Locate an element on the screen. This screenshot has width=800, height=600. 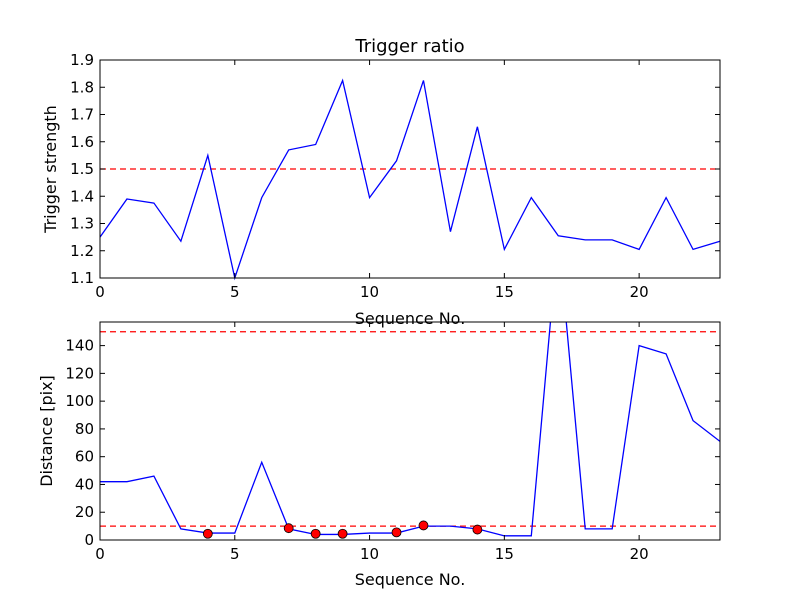
y-tick-label: 20 is located at coordinates (84, 512).